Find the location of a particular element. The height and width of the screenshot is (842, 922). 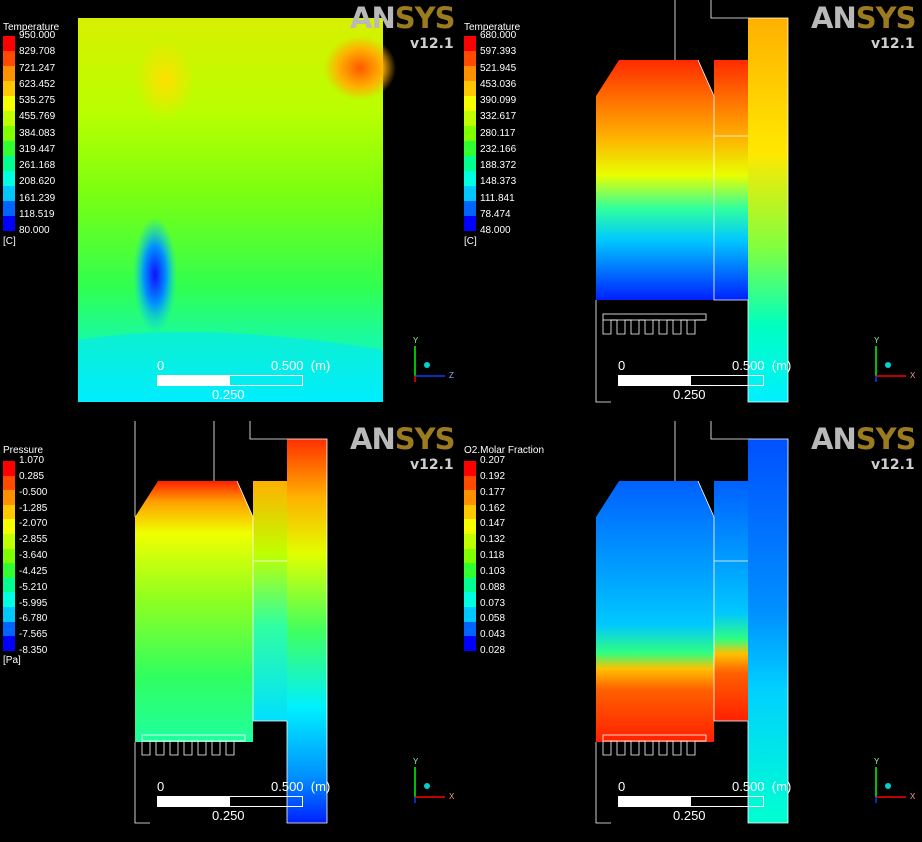

legend-tick-label: -6.780 is located at coordinates (33, 619).